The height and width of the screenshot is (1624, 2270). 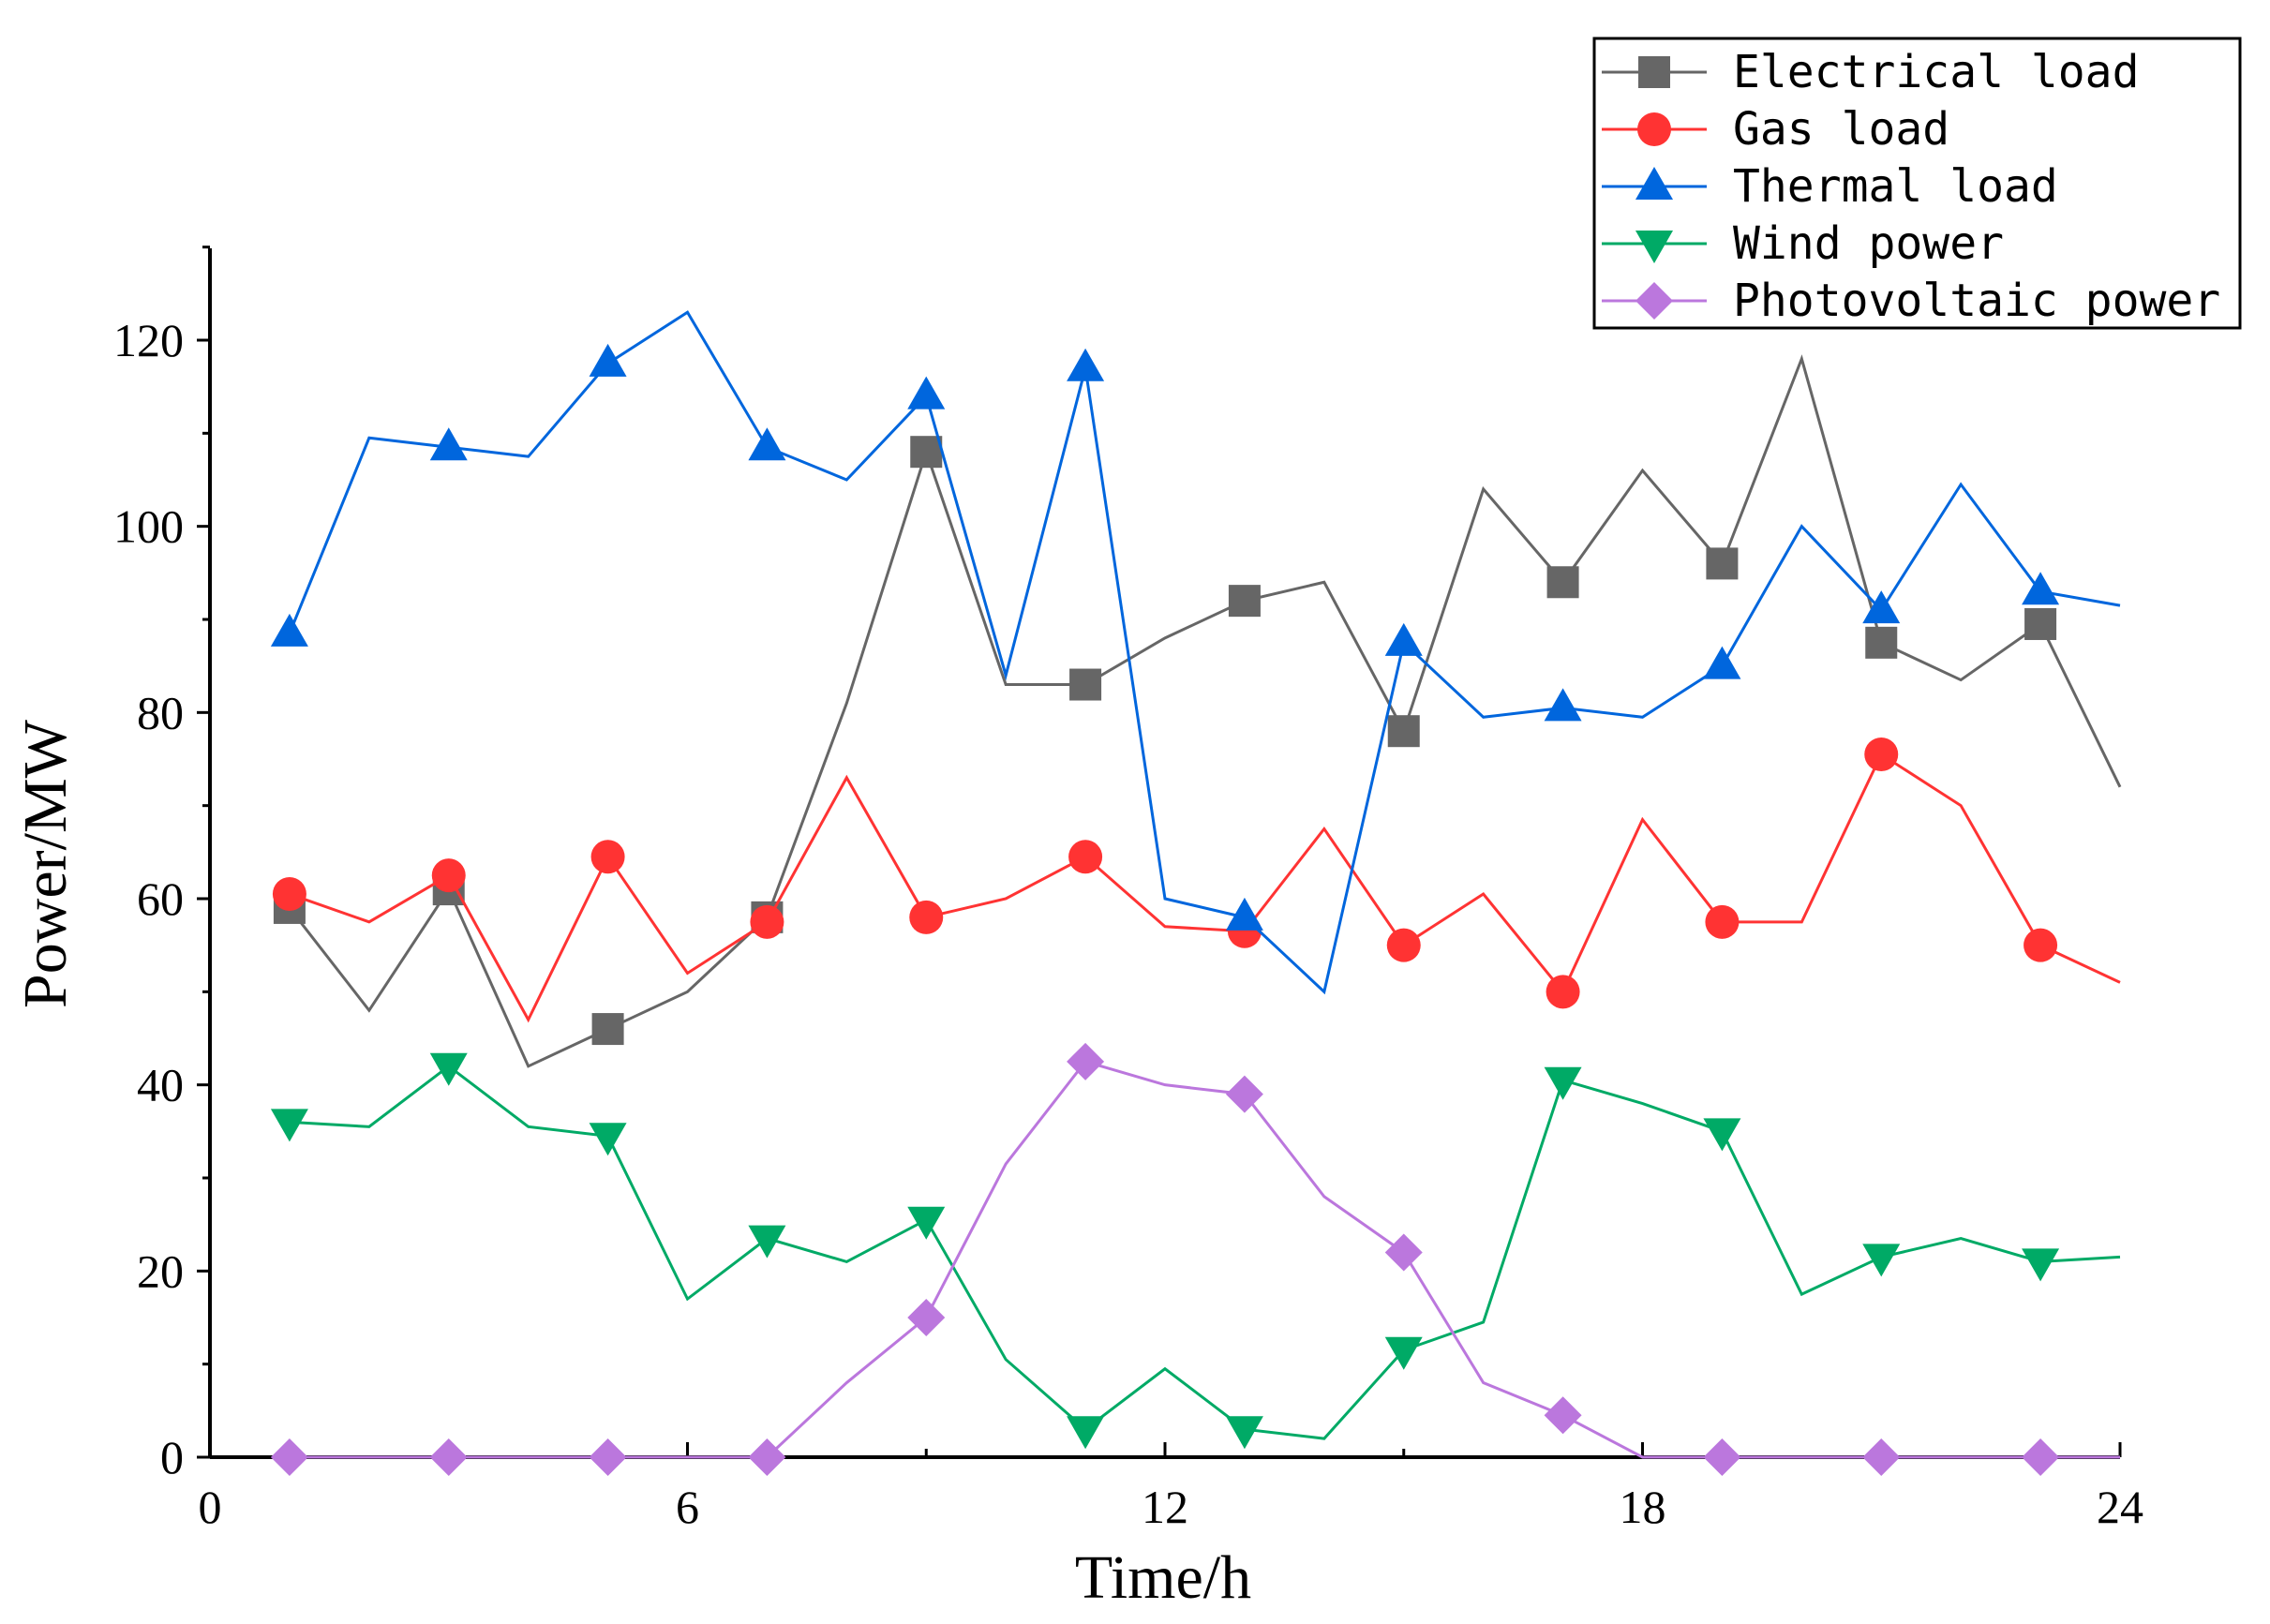 I want to click on legend-label-electrical-load: Electrical load, so click(x=1936, y=72).